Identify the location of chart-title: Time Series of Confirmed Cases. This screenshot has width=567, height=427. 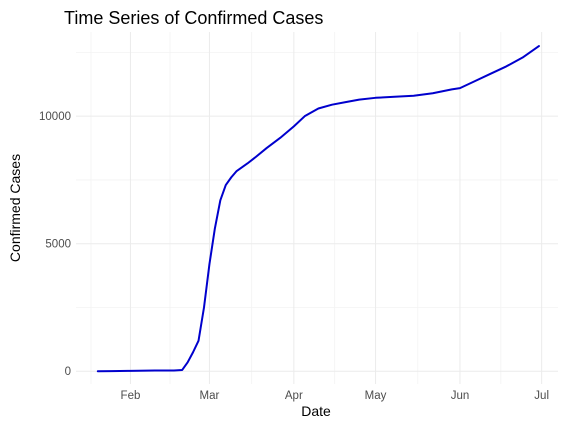
(193, 18).